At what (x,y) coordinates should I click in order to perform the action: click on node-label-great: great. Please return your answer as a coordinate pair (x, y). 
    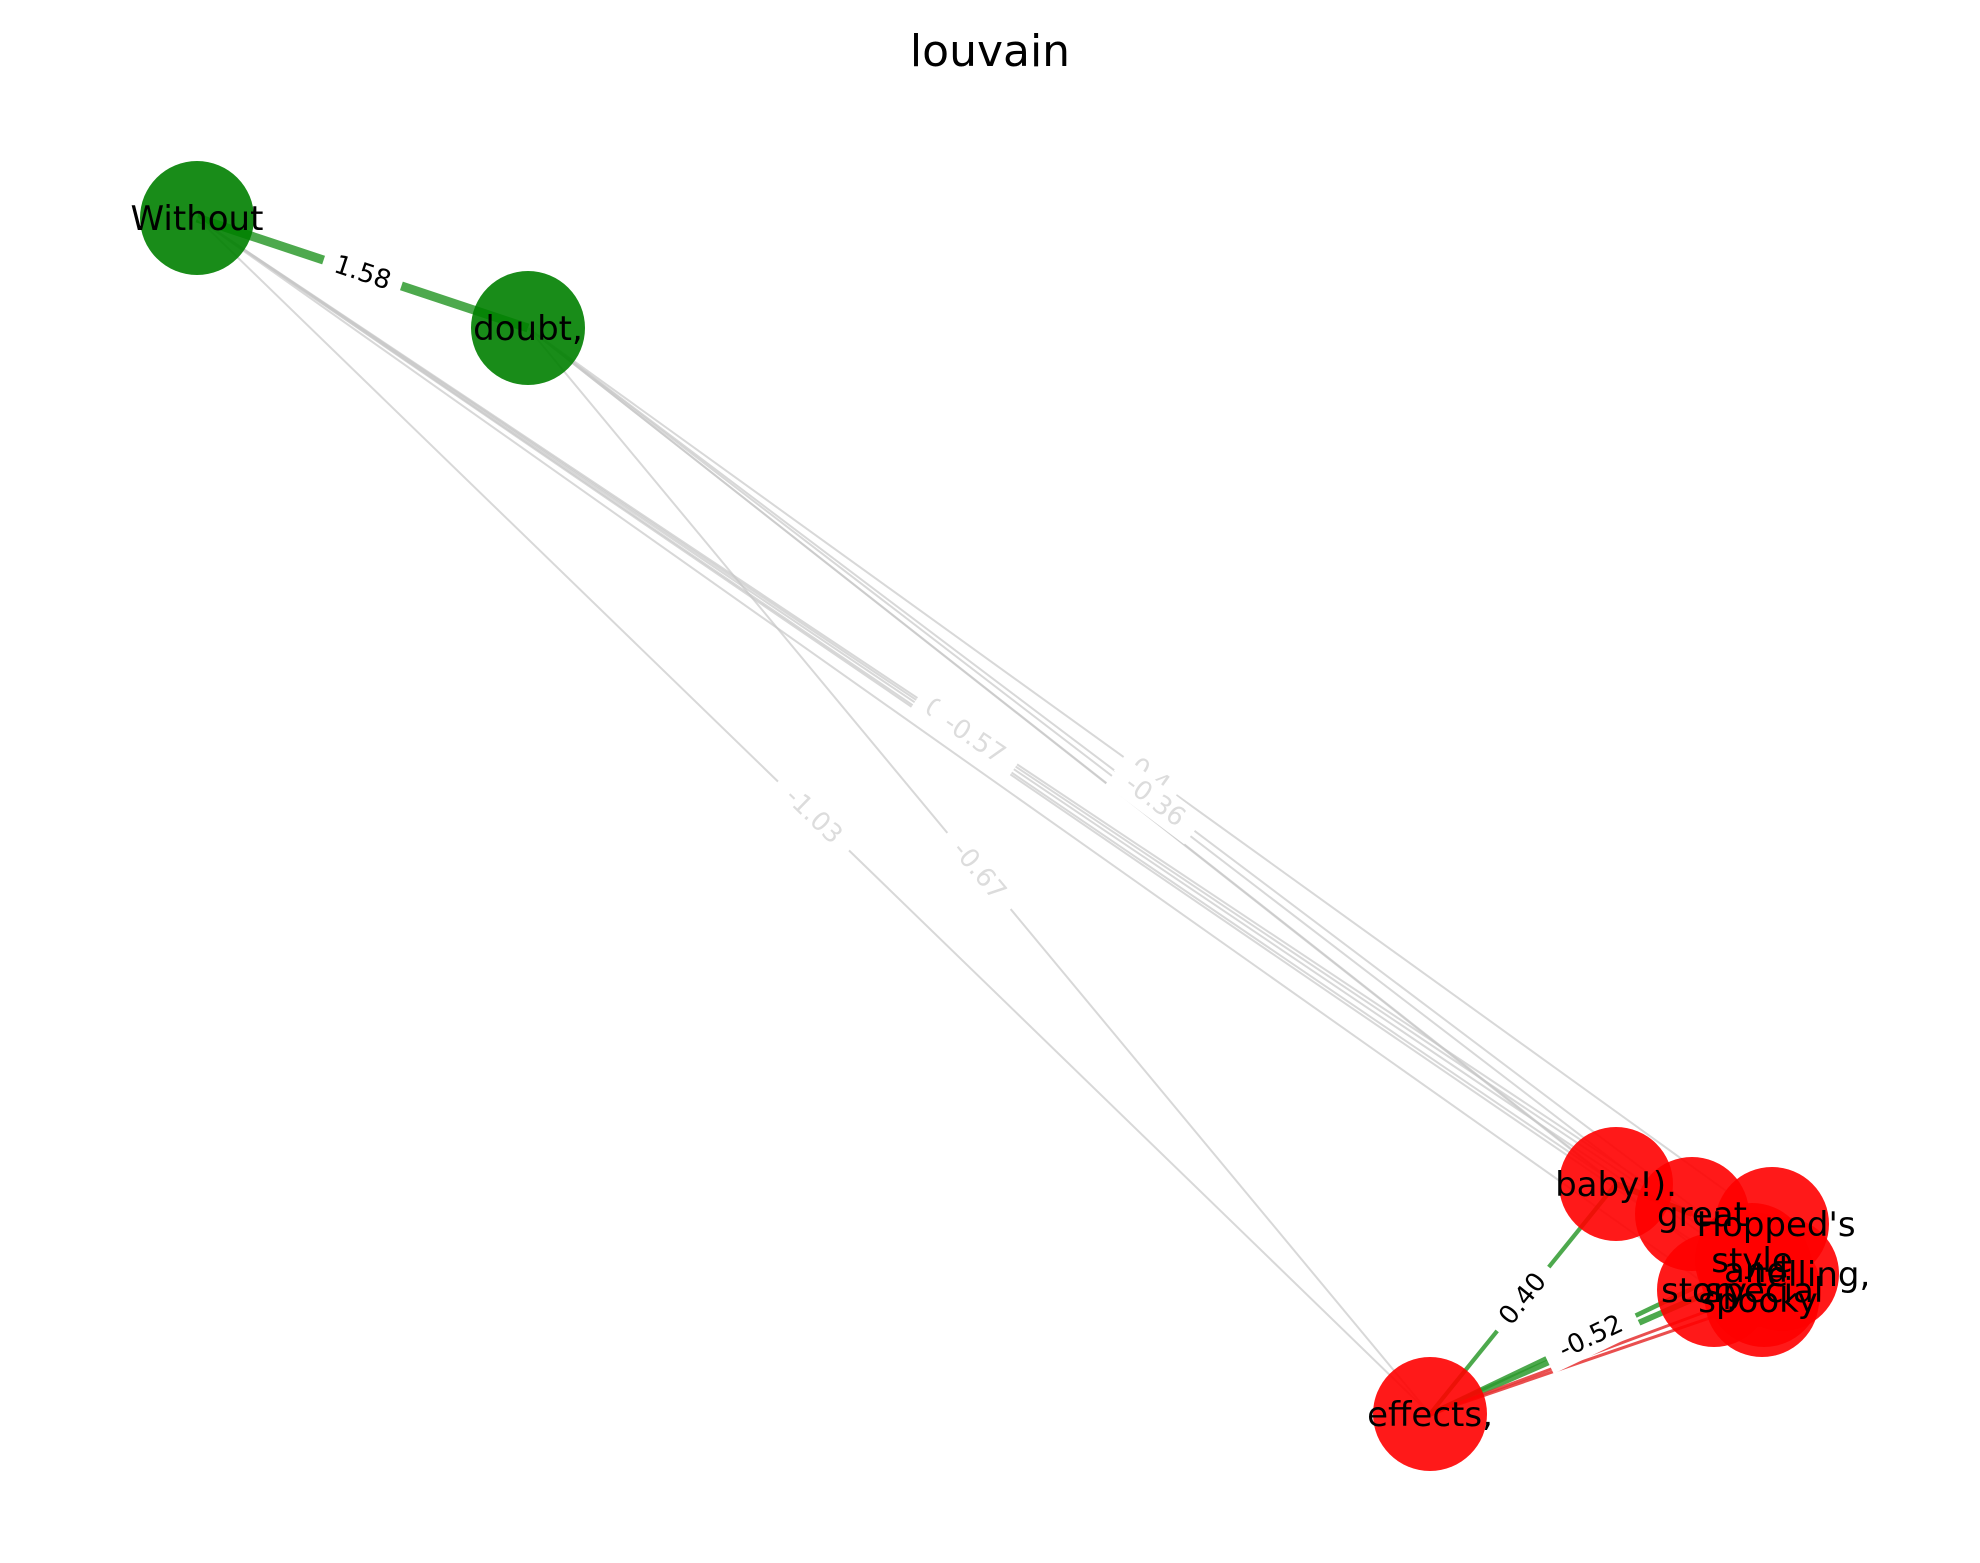
    Looking at the image, I should click on (1702, 1215).